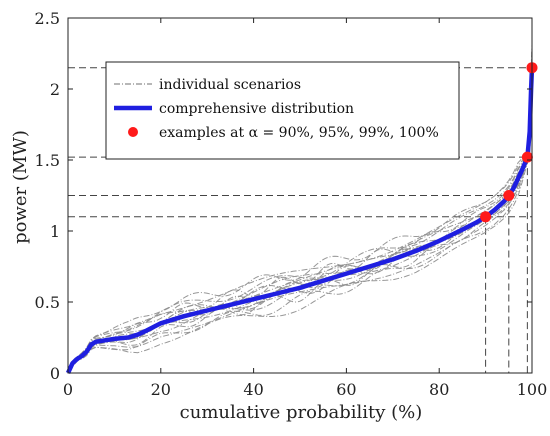  What do you see at coordinates (161, 389) in the screenshot?
I see `x-tick-label: 20` at bounding box center [161, 389].